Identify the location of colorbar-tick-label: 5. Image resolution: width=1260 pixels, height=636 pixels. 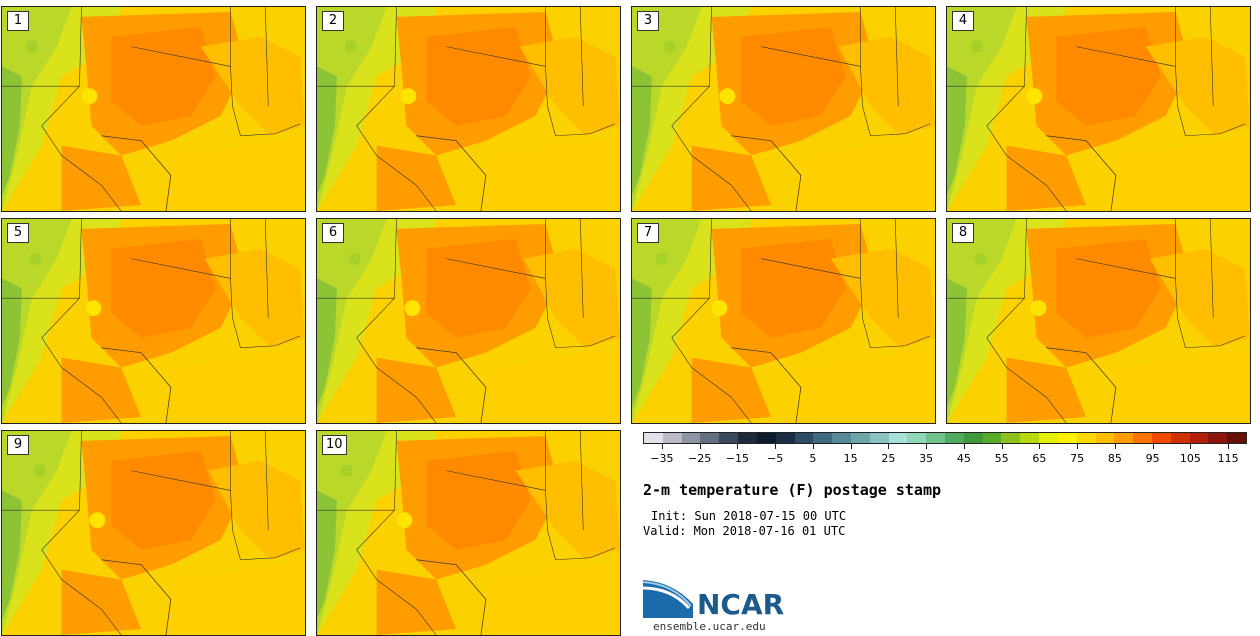
(813, 458).